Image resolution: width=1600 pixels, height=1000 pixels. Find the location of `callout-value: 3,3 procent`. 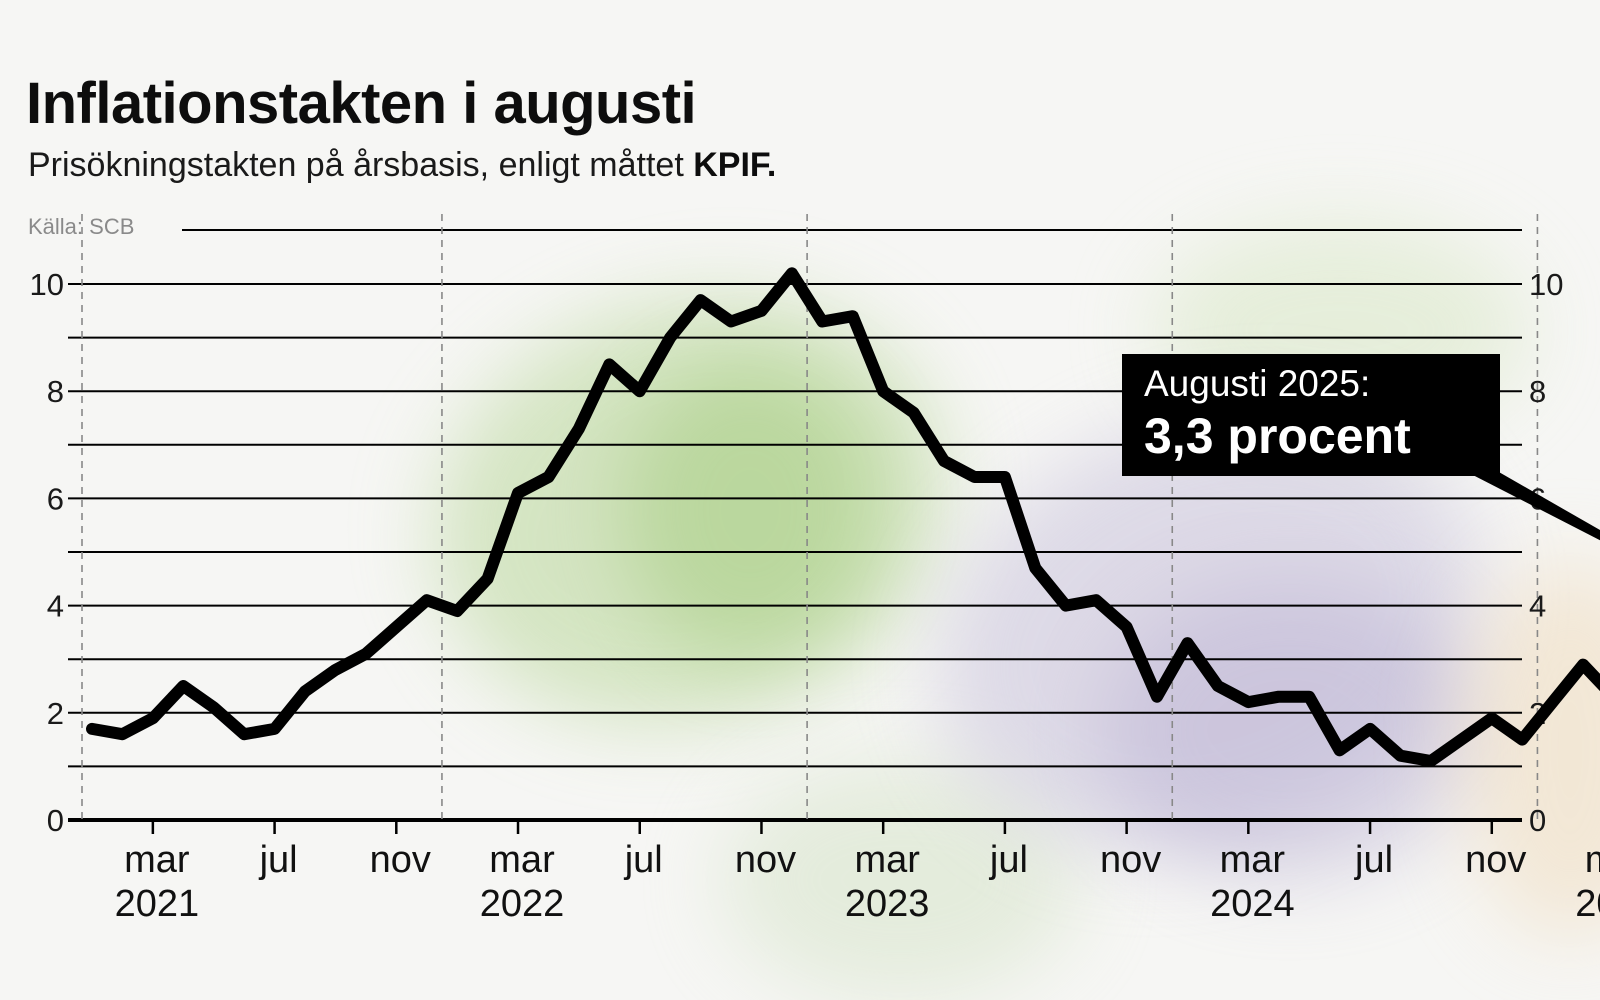

callout-value: 3,3 procent is located at coordinates (1277, 436).